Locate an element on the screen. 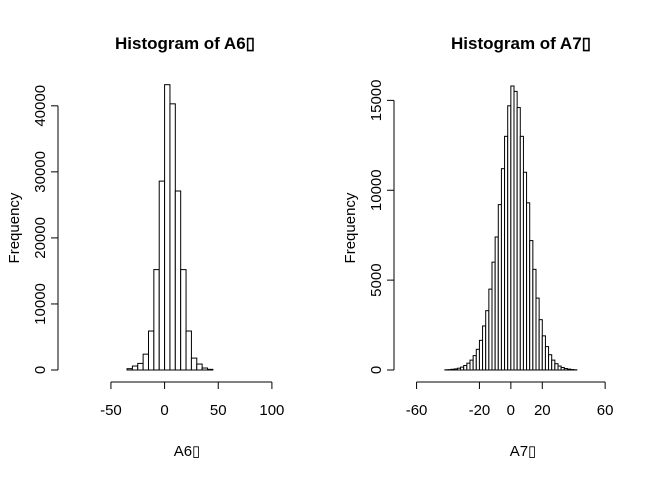 This screenshot has height=480, width=672. x-tick-label: 20 is located at coordinates (542, 410).